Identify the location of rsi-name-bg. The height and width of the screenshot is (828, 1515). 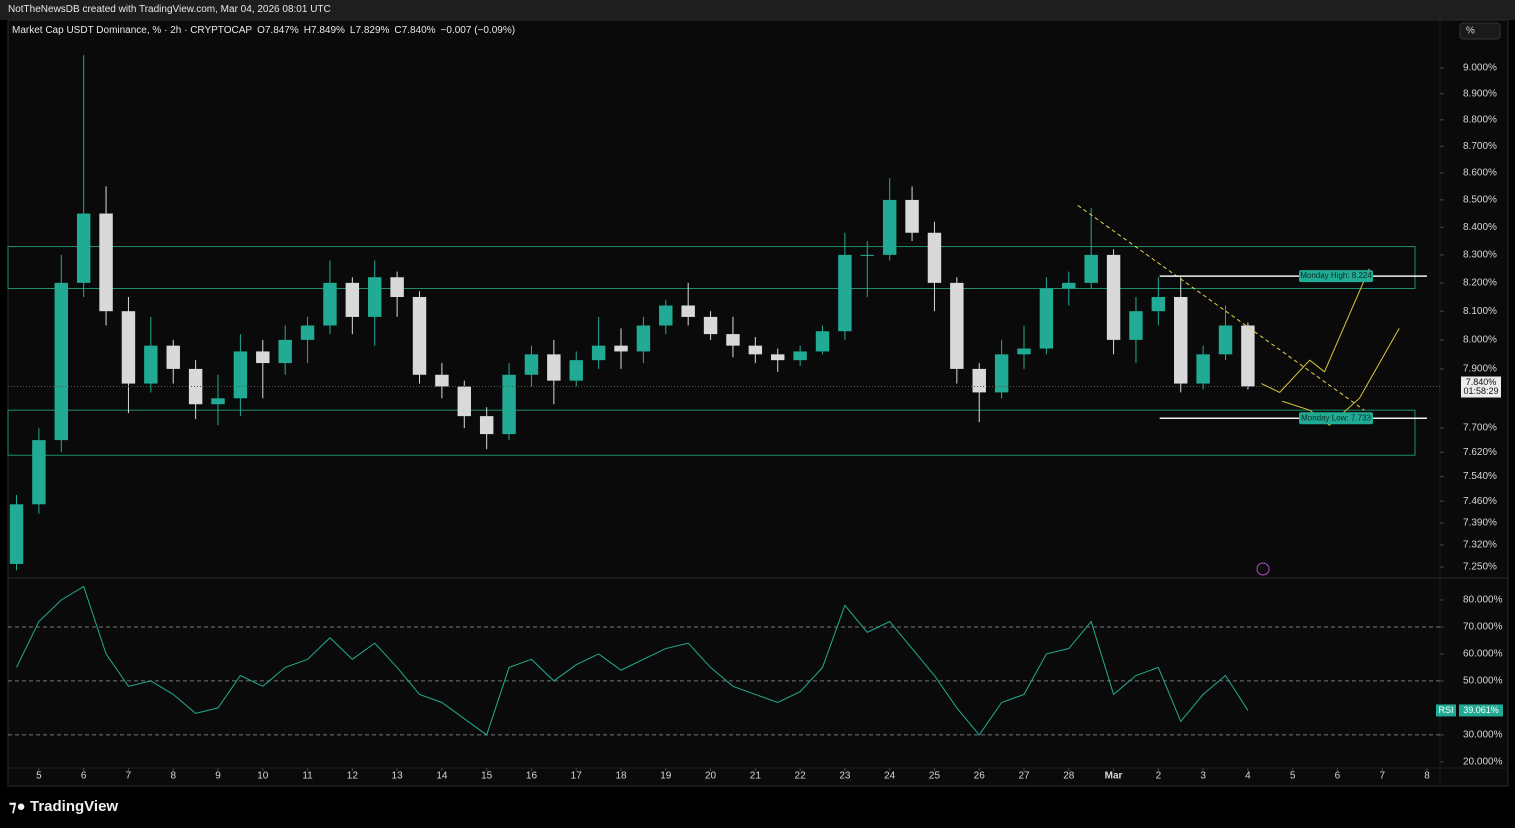
(1446, 710).